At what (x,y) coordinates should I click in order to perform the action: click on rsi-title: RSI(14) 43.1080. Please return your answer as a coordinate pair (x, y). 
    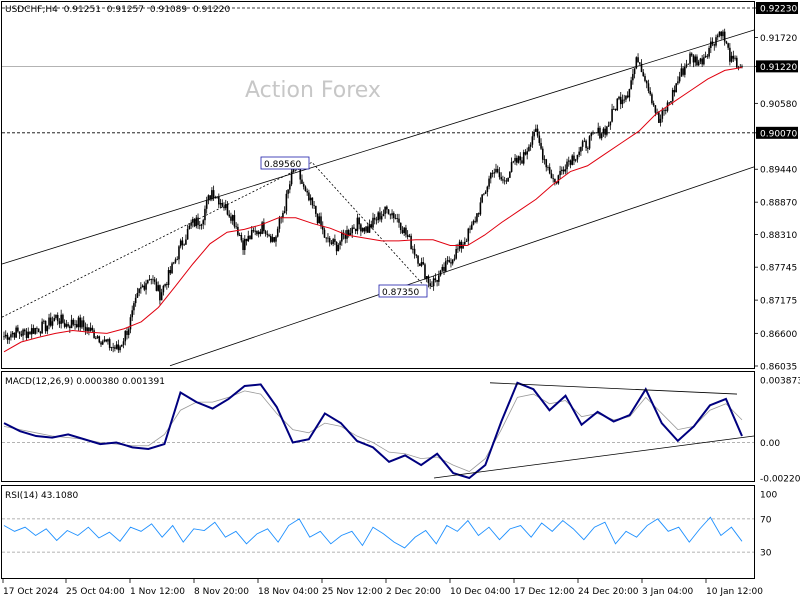
    Looking at the image, I should click on (41, 496).